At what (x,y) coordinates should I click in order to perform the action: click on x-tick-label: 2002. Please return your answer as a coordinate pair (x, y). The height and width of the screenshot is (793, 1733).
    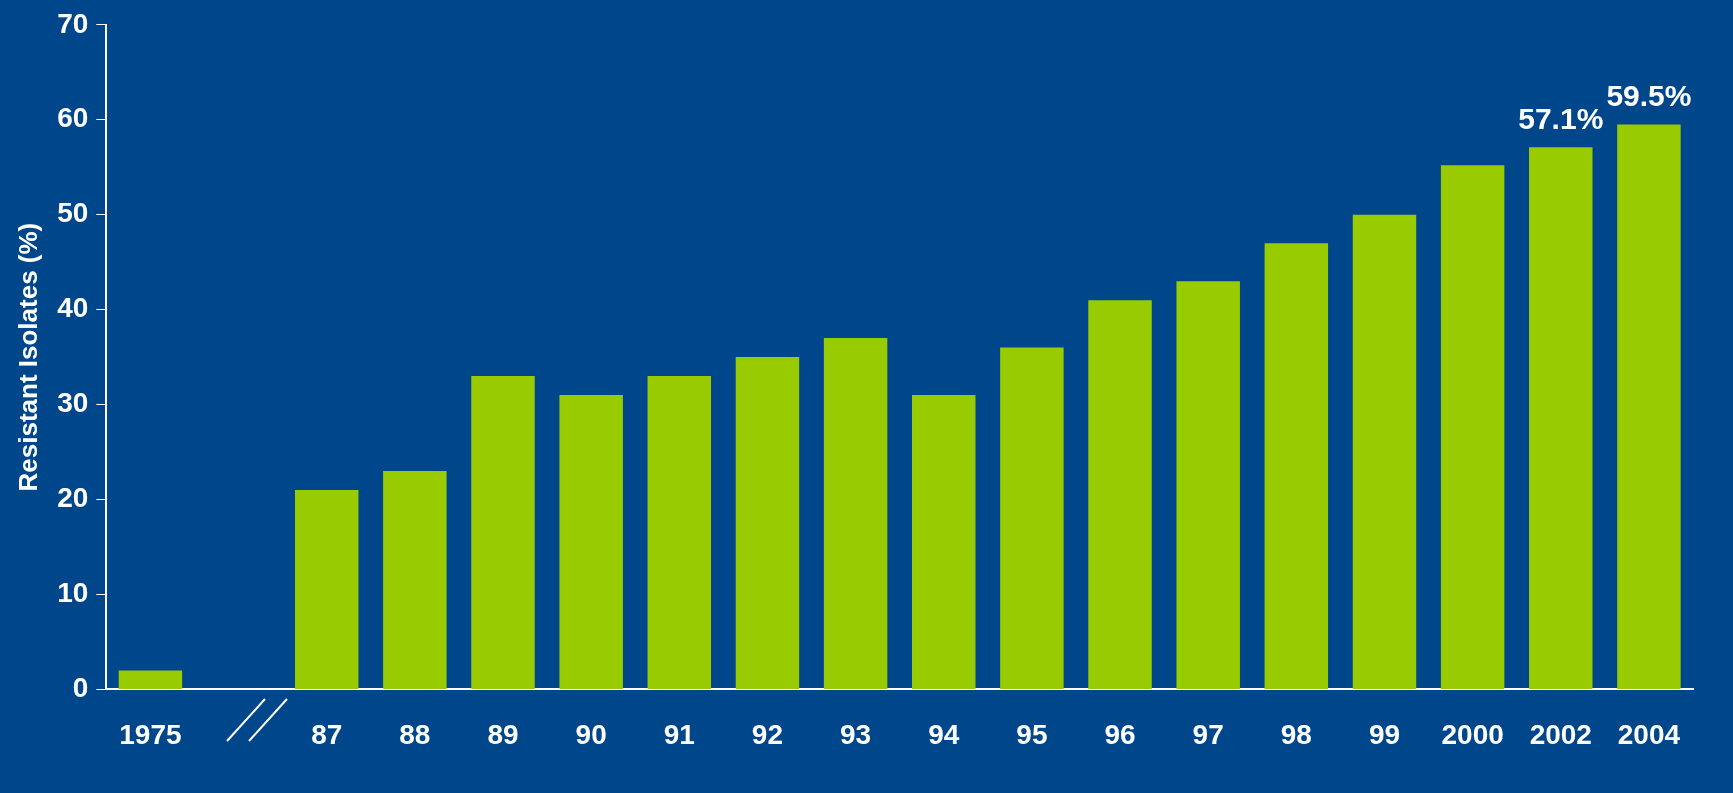
    Looking at the image, I should click on (1560, 734).